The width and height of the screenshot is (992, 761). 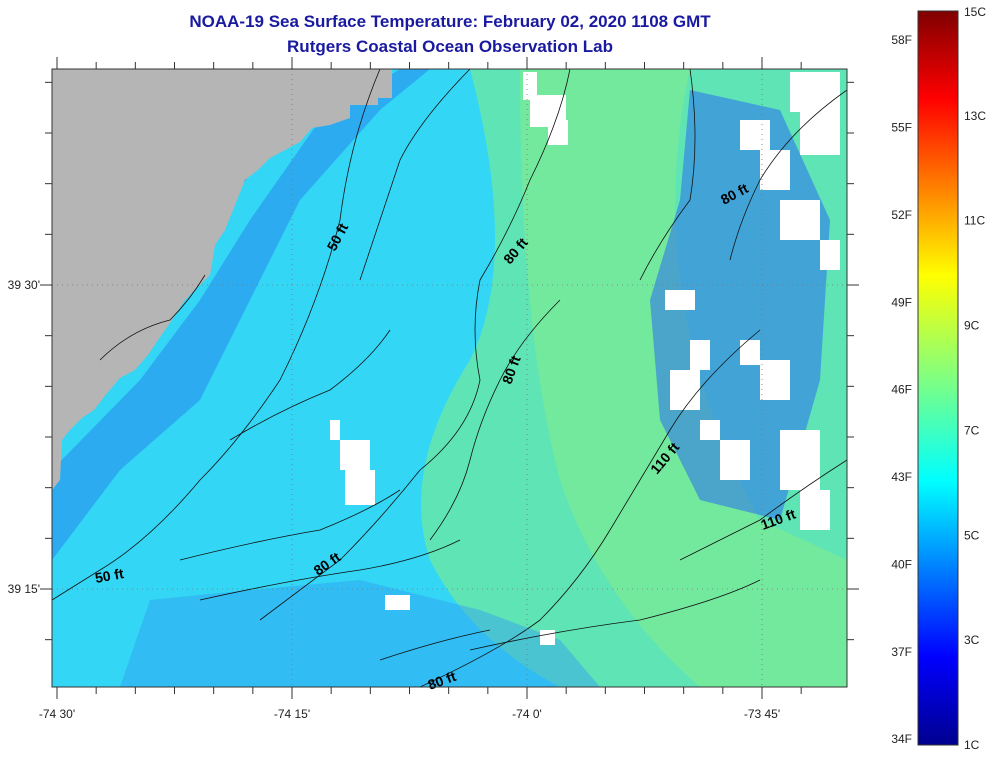 What do you see at coordinates (901, 564) in the screenshot?
I see `colorbar-fahrenheit-label: 40F` at bounding box center [901, 564].